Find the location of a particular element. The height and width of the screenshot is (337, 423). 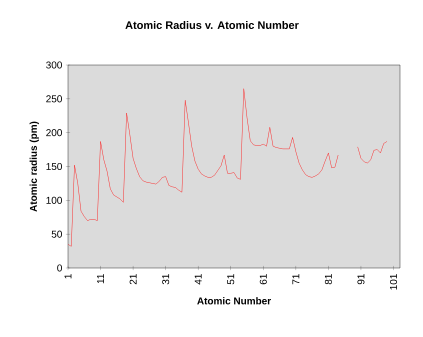

y-tick-label: 50 is located at coordinates (57, 234).